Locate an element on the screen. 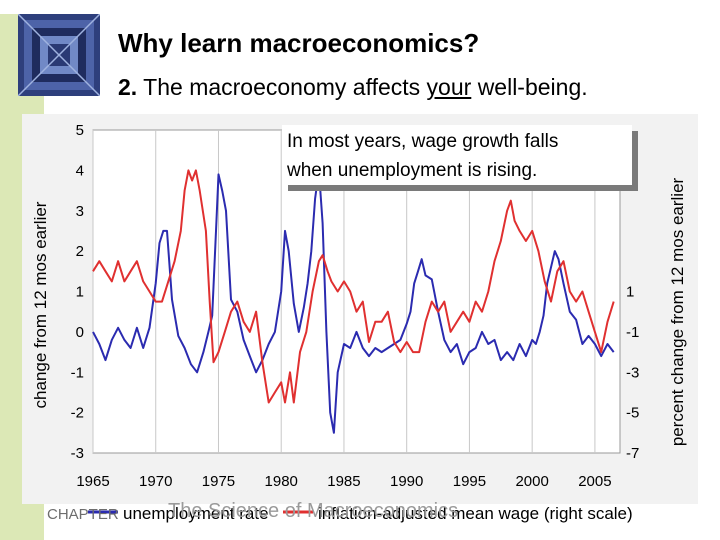 This screenshot has height=540, width=720. legend-unemployment-label: unemployment rate is located at coordinates (196, 513).